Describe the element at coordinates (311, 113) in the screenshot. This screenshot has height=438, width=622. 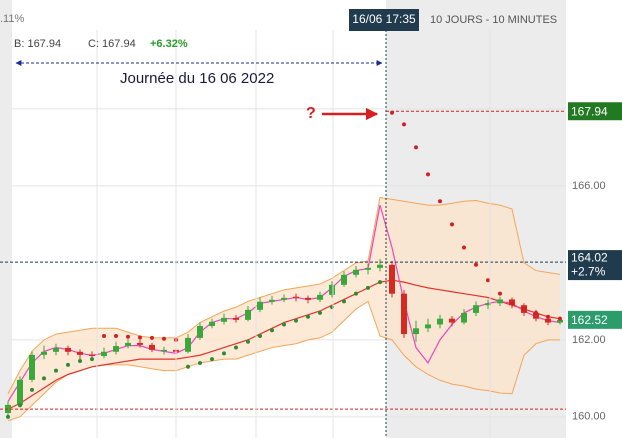
I see `question: ?` at that location.